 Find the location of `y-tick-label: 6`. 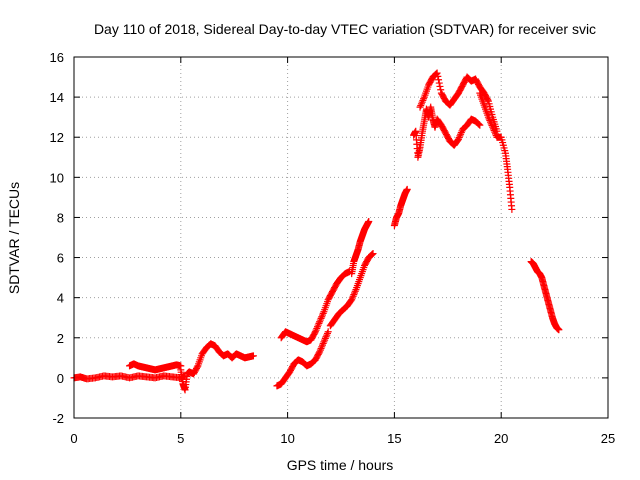

y-tick-label: 6 is located at coordinates (60, 258).